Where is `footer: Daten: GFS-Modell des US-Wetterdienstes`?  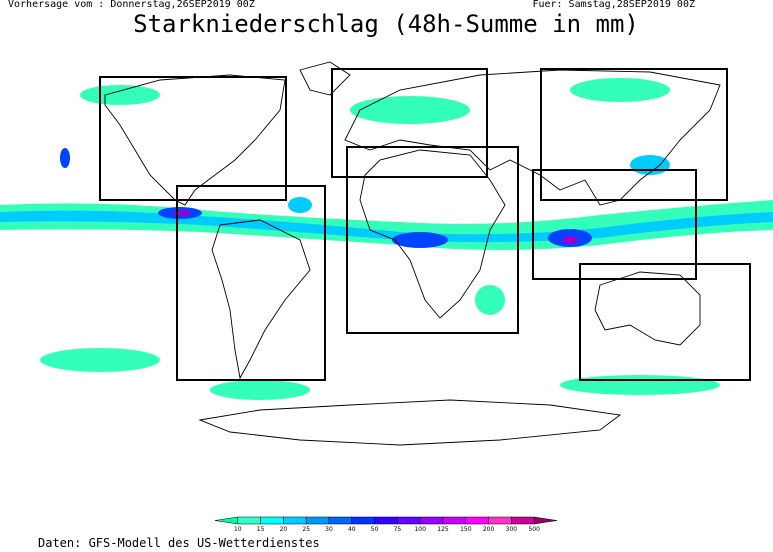 footer: Daten: GFS-Modell des US-Wetterdienstes is located at coordinates (179, 543).